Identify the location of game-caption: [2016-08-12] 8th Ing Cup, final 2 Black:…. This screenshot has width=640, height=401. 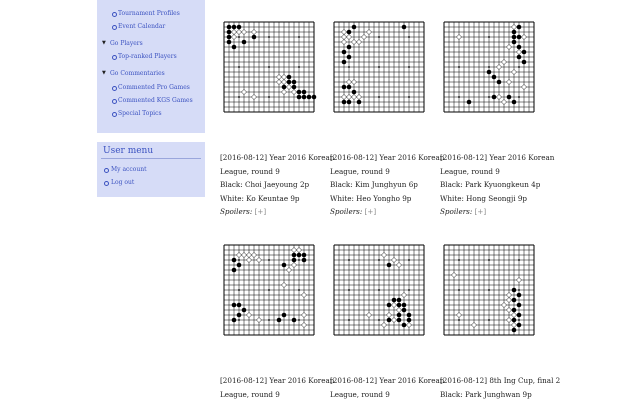
(500, 387).